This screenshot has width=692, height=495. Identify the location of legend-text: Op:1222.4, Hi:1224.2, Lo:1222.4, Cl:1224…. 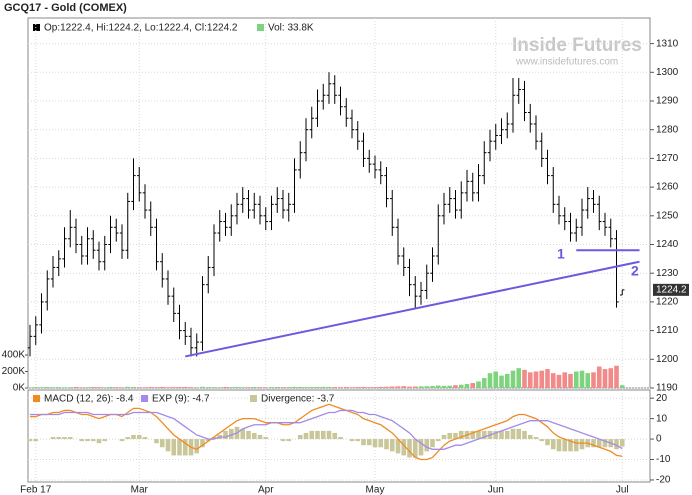
(141, 28).